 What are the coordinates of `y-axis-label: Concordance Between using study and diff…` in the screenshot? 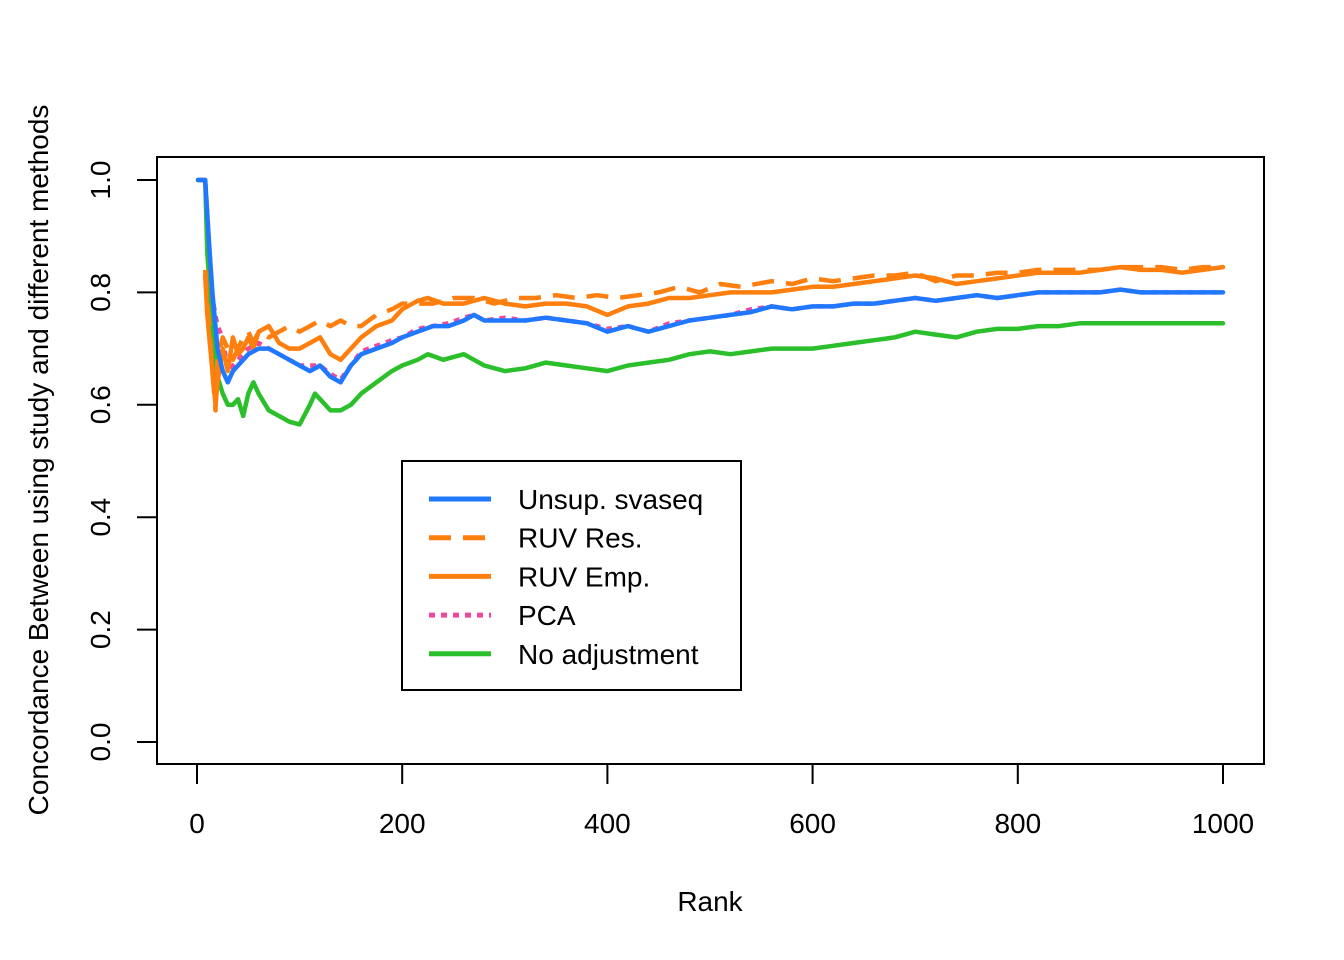 It's located at (38, 460).